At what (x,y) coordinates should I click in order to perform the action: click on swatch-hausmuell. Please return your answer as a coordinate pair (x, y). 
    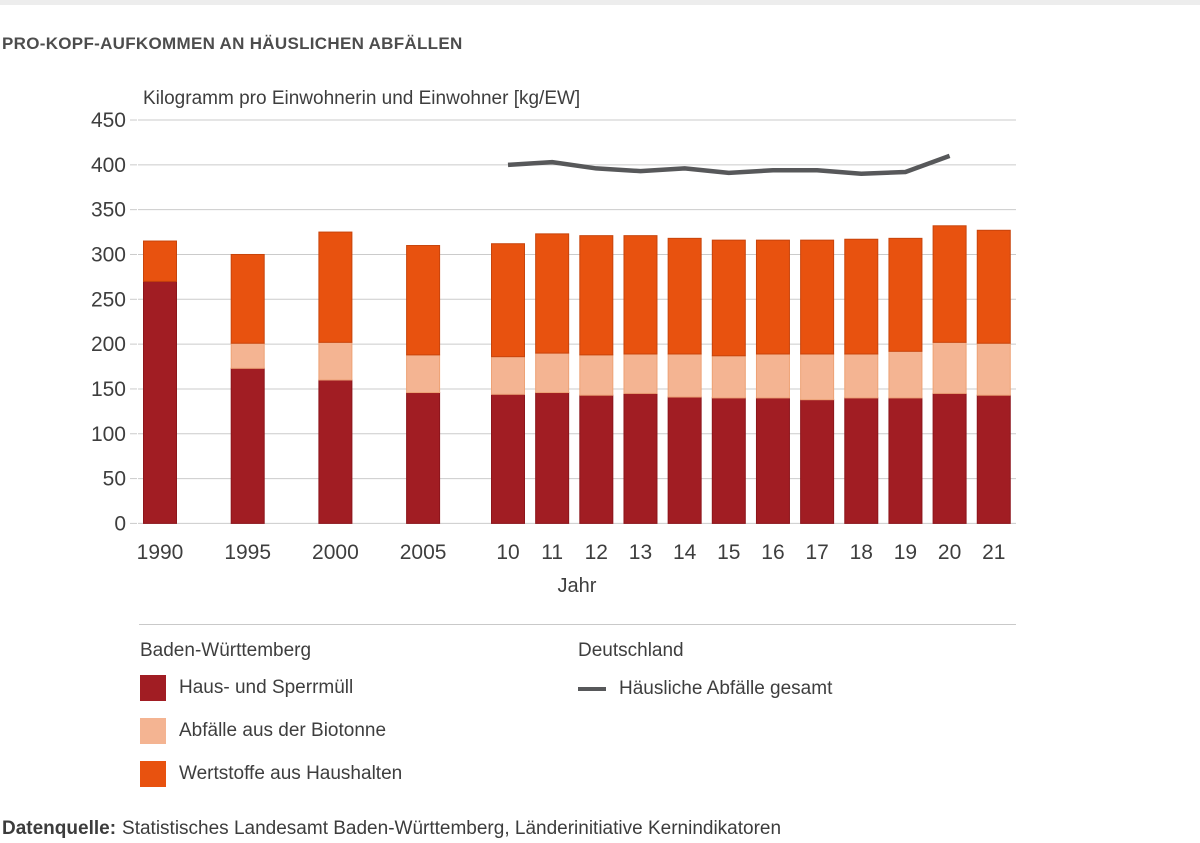
    Looking at the image, I should click on (153, 688).